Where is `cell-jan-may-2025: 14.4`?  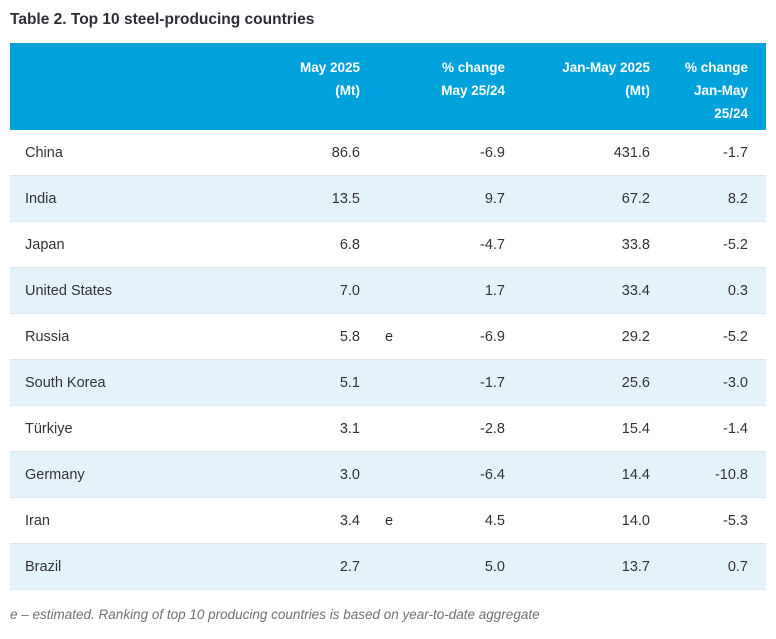 cell-jan-may-2025: 14.4 is located at coordinates (577, 474).